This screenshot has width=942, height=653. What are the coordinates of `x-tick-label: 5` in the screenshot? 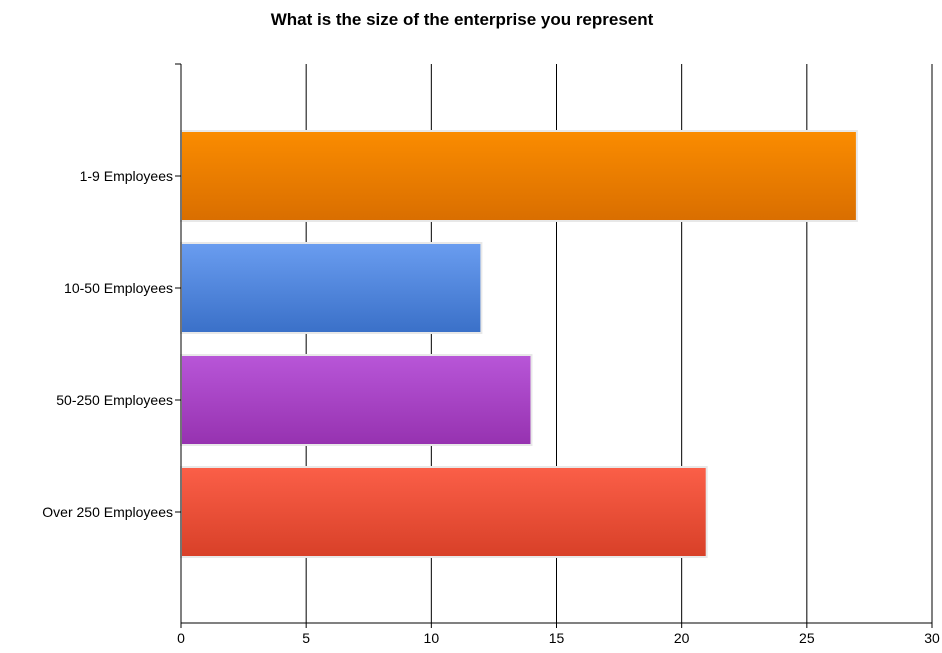 It's located at (306, 638).